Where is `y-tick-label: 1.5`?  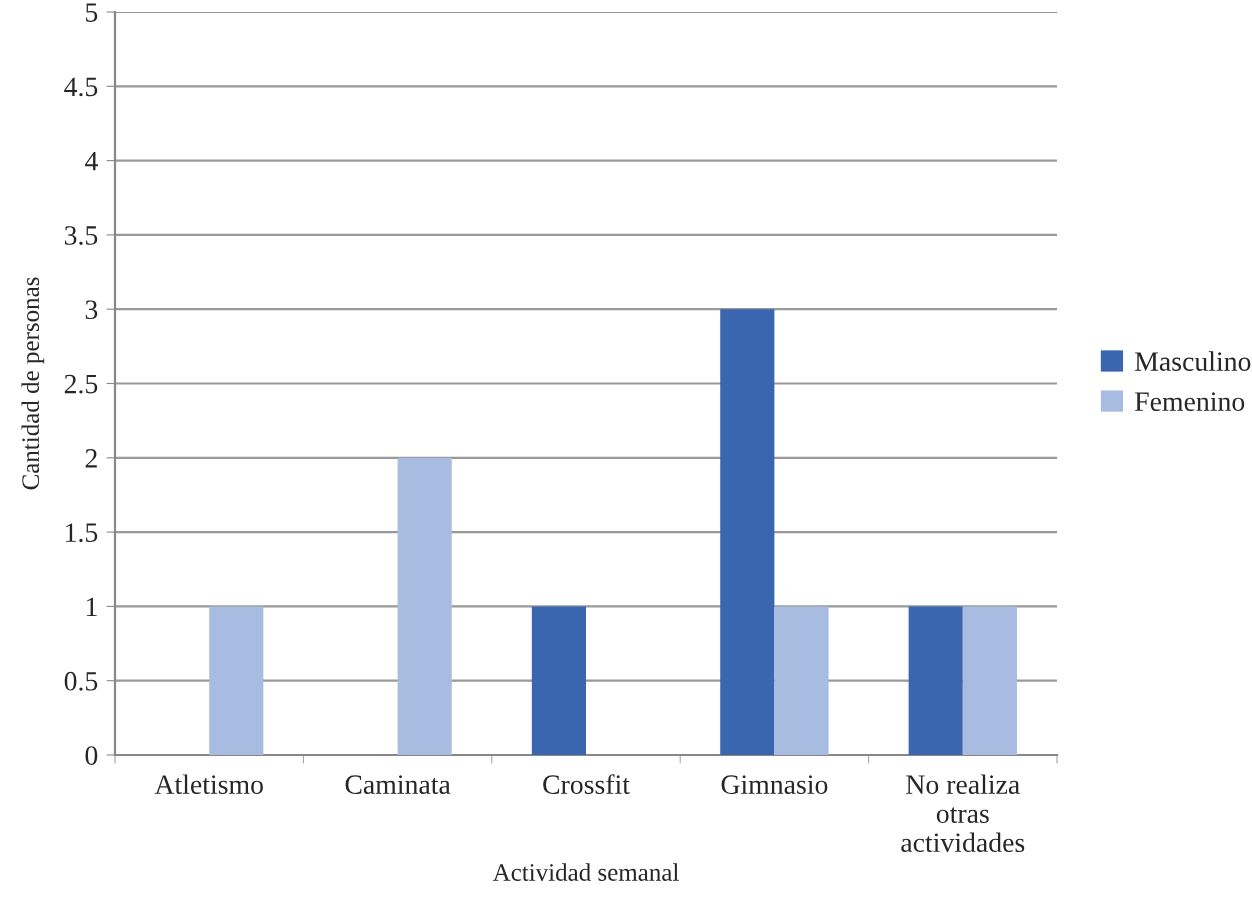 y-tick-label: 1.5 is located at coordinates (82, 533).